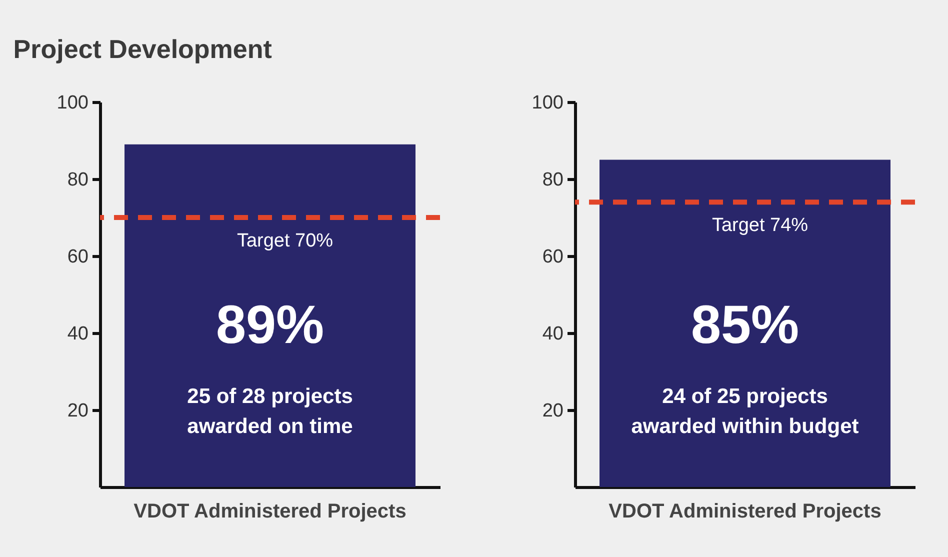  I want to click on annotation: 24 of 25 projects awarded within budget, so click(745, 411).